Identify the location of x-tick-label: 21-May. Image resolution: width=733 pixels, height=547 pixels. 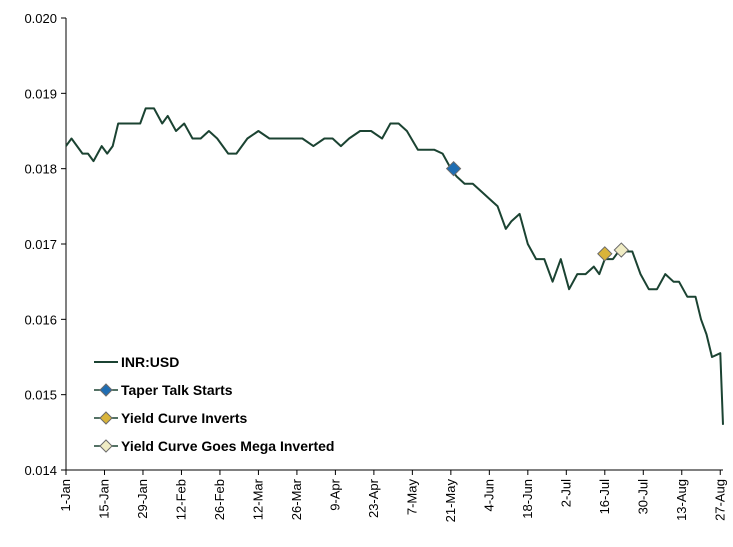
(450, 501).